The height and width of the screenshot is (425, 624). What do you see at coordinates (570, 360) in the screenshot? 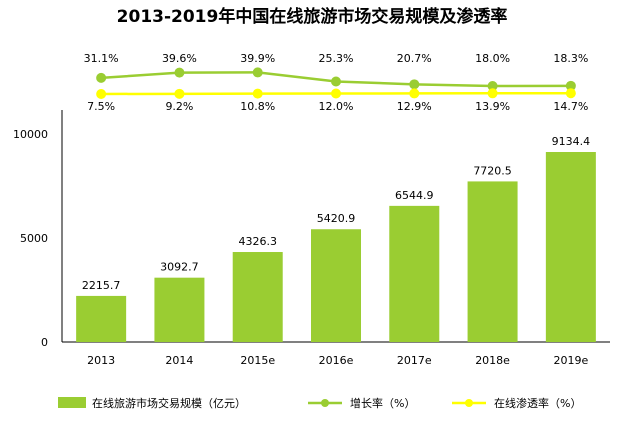
I see `x-tick-label: 2019e` at bounding box center [570, 360].